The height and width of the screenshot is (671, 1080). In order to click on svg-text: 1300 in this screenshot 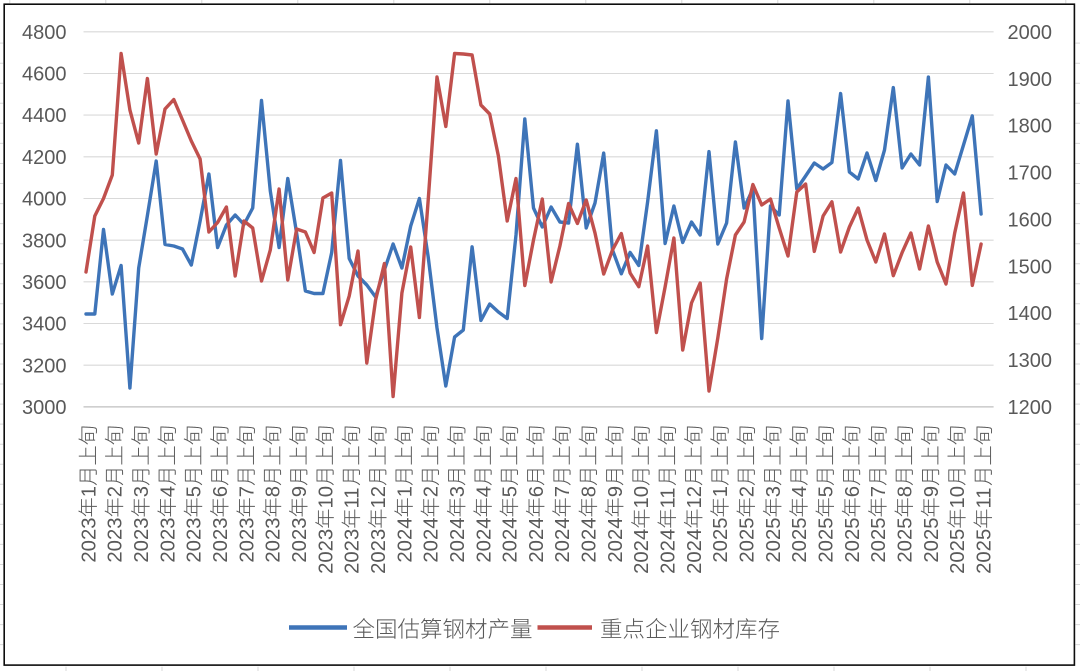, I will do `click(1030, 361)`.